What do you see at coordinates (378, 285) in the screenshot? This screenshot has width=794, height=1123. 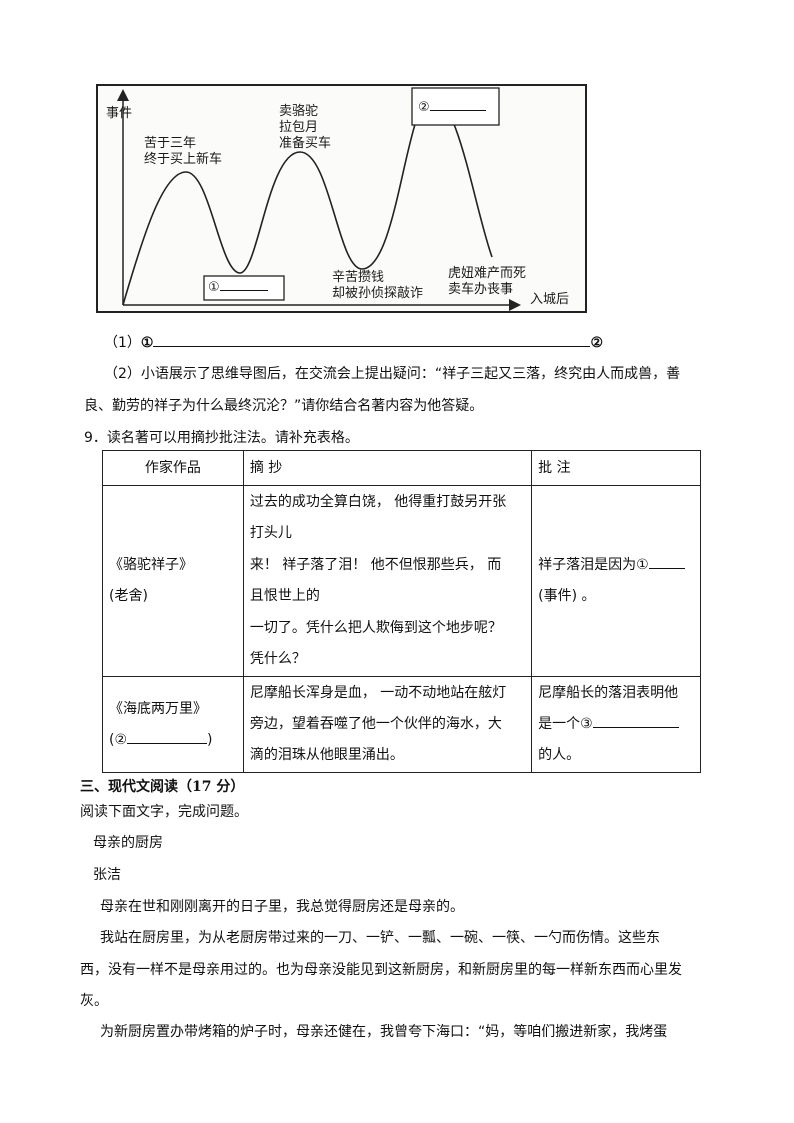 I see `event-label: 辛苦攒钱 却被孙侦探敲诈` at bounding box center [378, 285].